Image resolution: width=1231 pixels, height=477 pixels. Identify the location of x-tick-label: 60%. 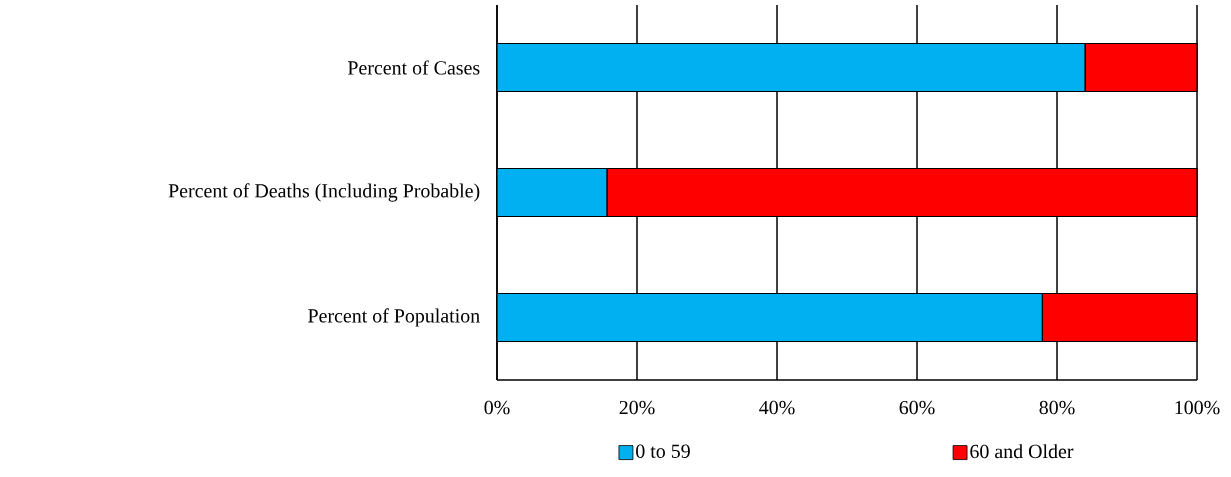
(917, 407).